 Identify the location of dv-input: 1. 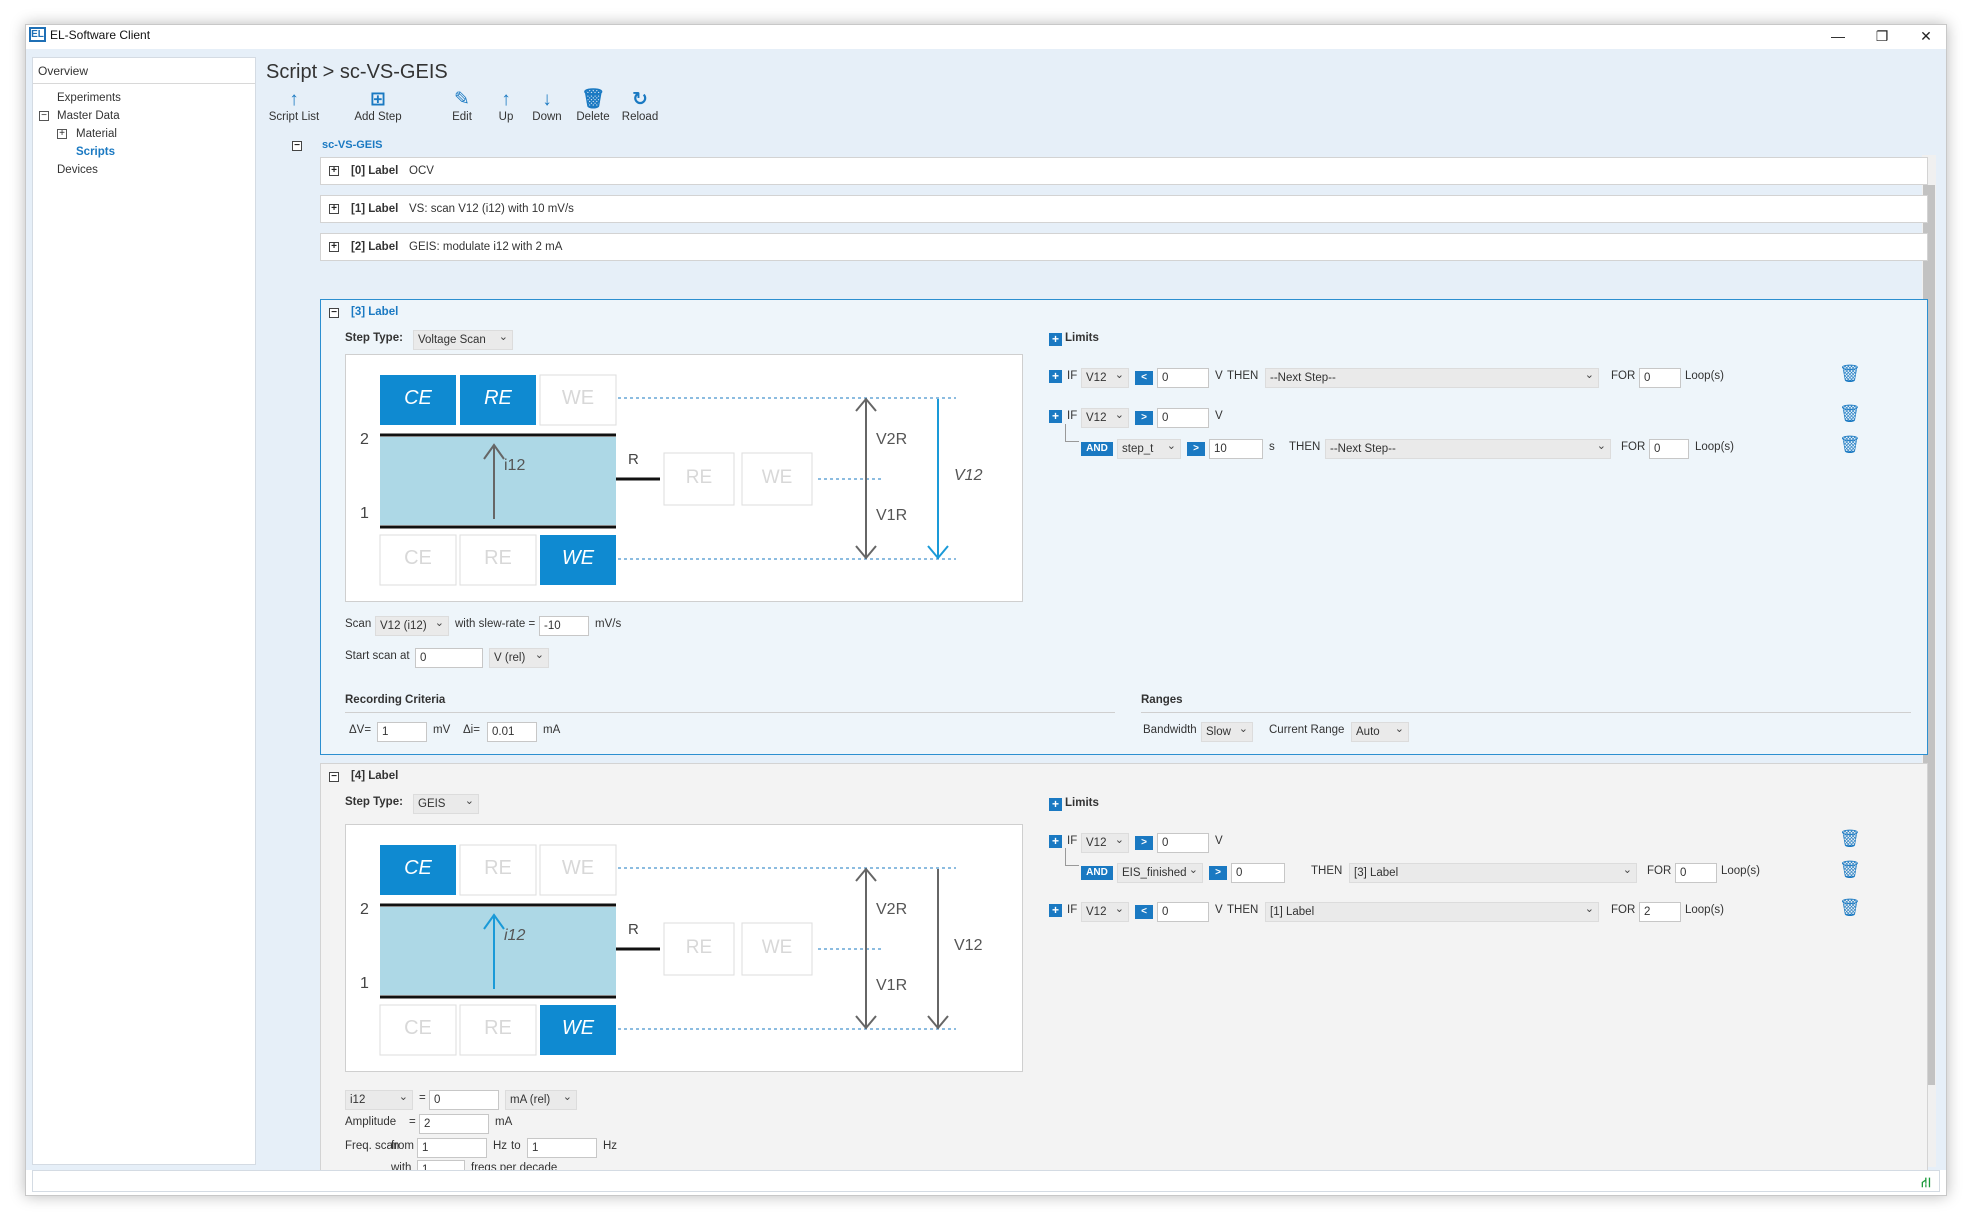
(402, 732).